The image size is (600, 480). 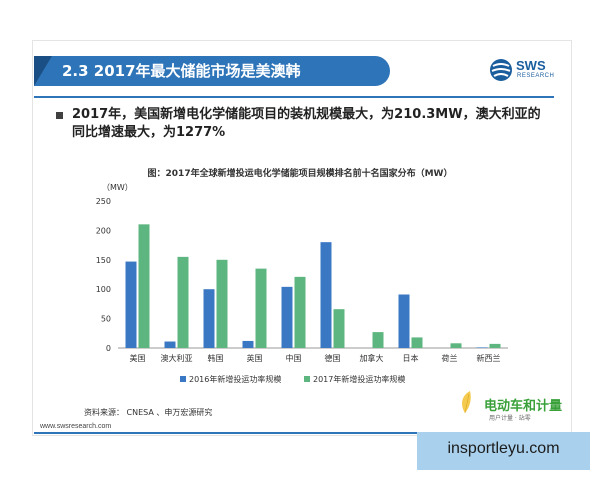 I want to click on watermark-site: insportleyu.com, so click(x=503, y=448).